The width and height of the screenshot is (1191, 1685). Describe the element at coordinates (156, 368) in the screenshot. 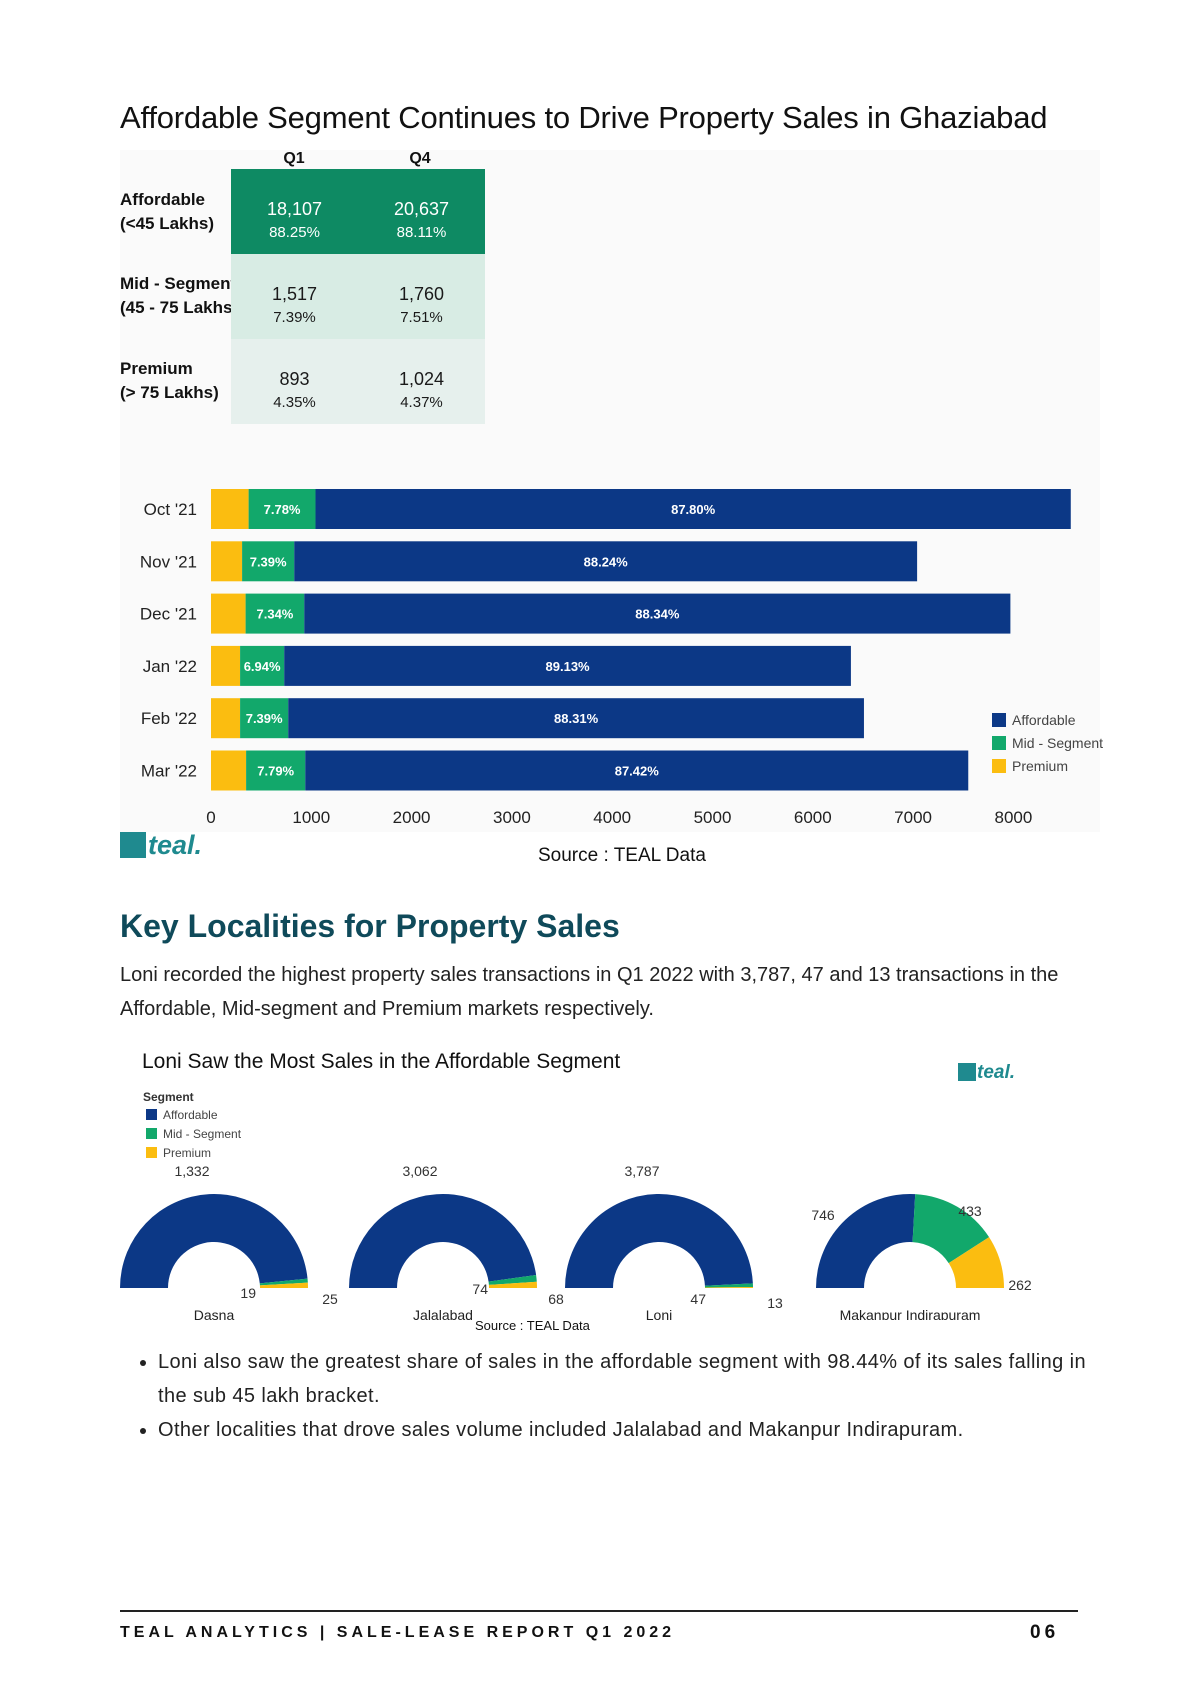

I see `row-label-line: Premium` at that location.